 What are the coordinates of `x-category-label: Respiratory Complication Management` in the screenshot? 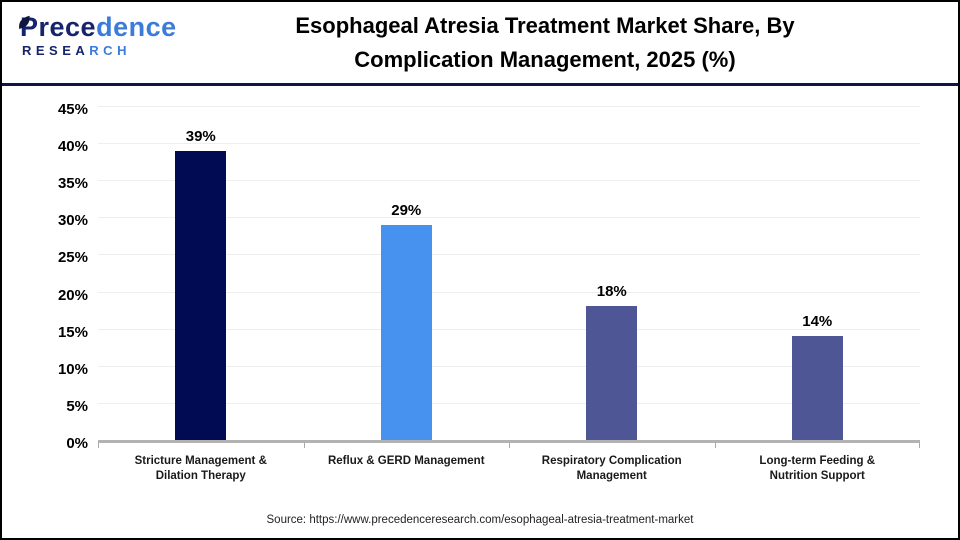 It's located at (612, 469).